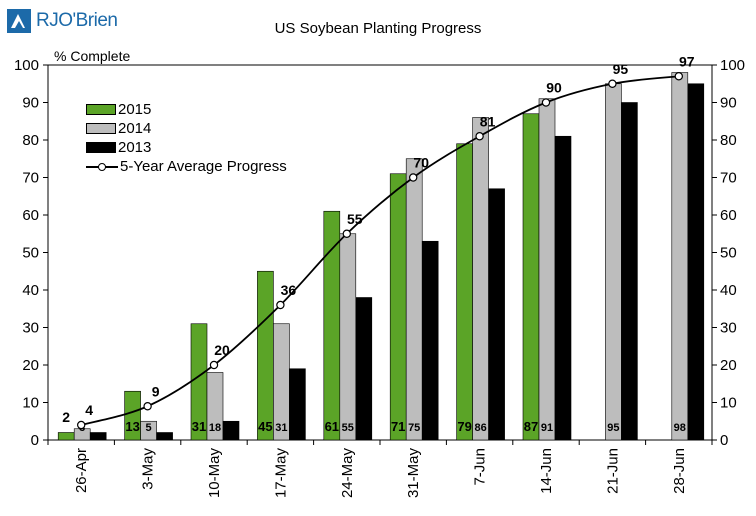  I want to click on logo: RJO'Brien, so click(62, 21).